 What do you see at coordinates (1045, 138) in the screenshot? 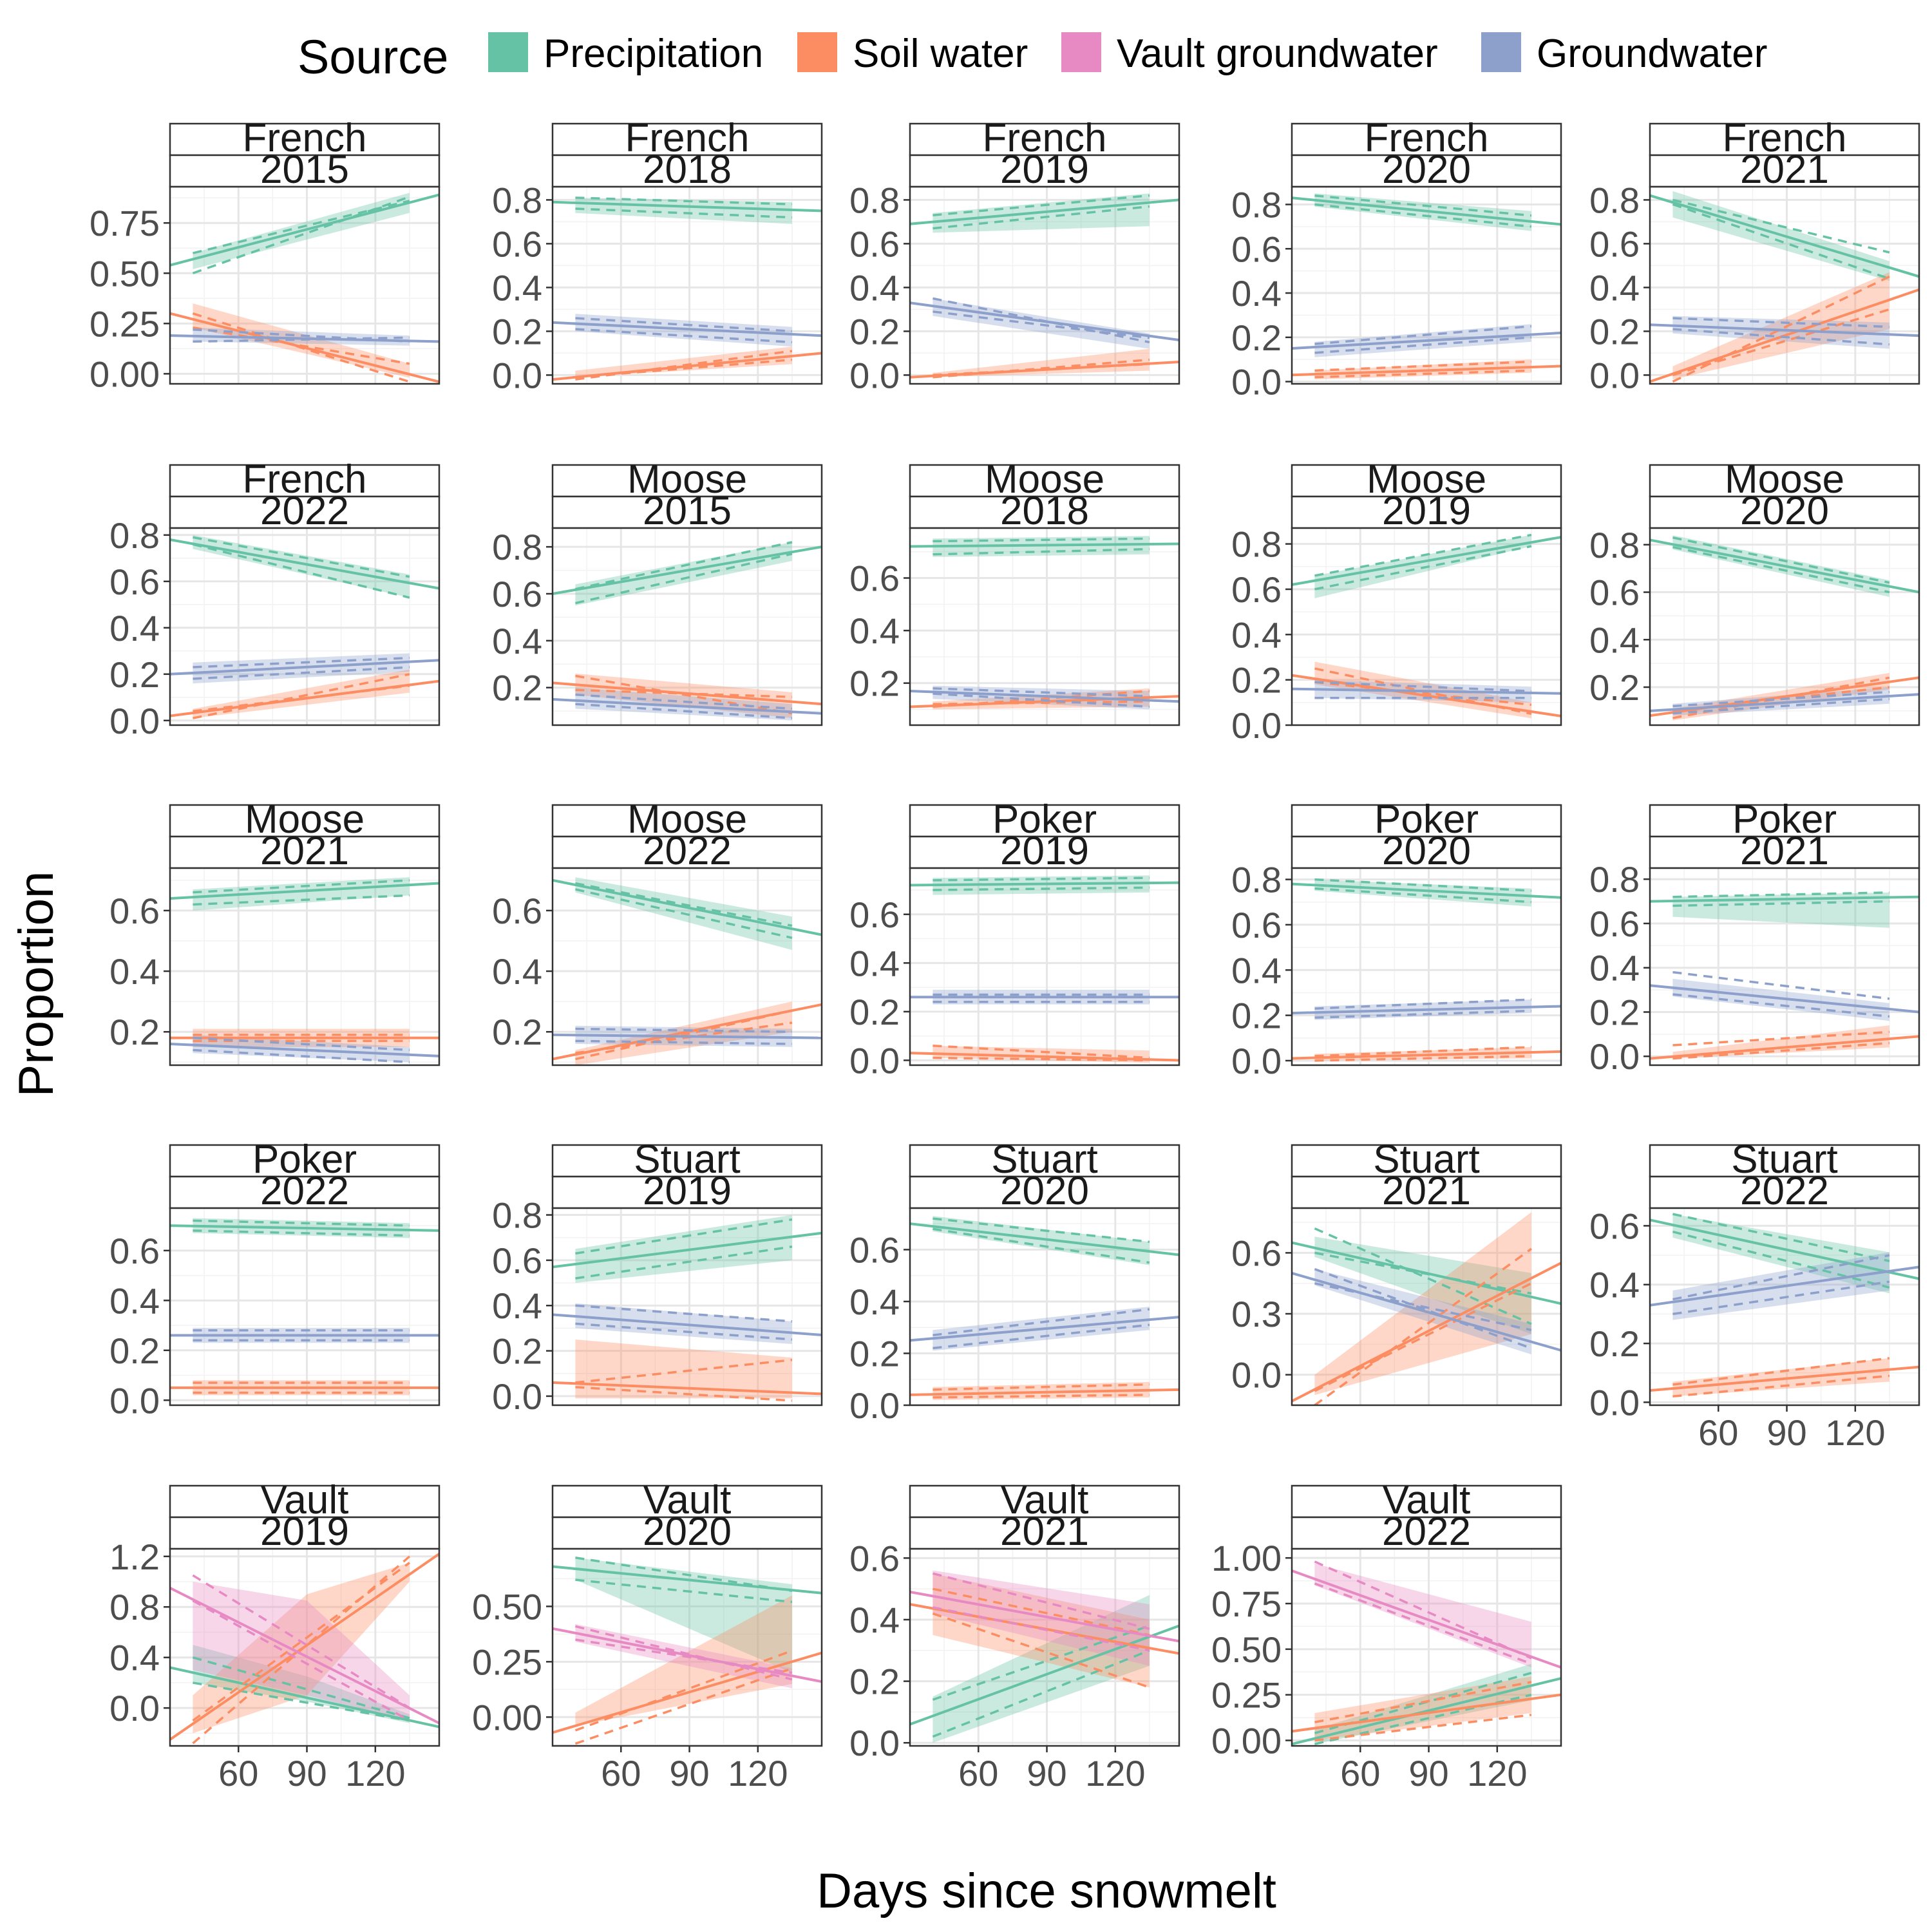
I see `facet-strip-site-label: French` at bounding box center [1045, 138].